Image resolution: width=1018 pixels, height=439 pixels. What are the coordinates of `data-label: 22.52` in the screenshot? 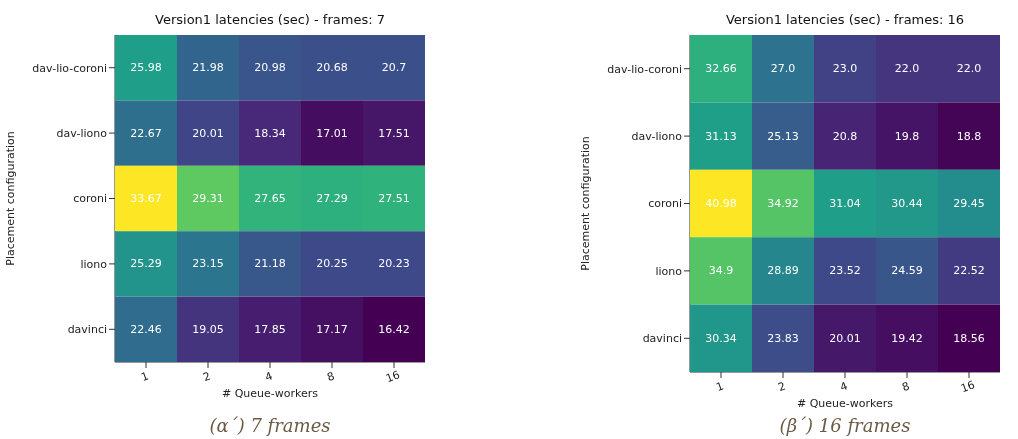 It's located at (969, 271).